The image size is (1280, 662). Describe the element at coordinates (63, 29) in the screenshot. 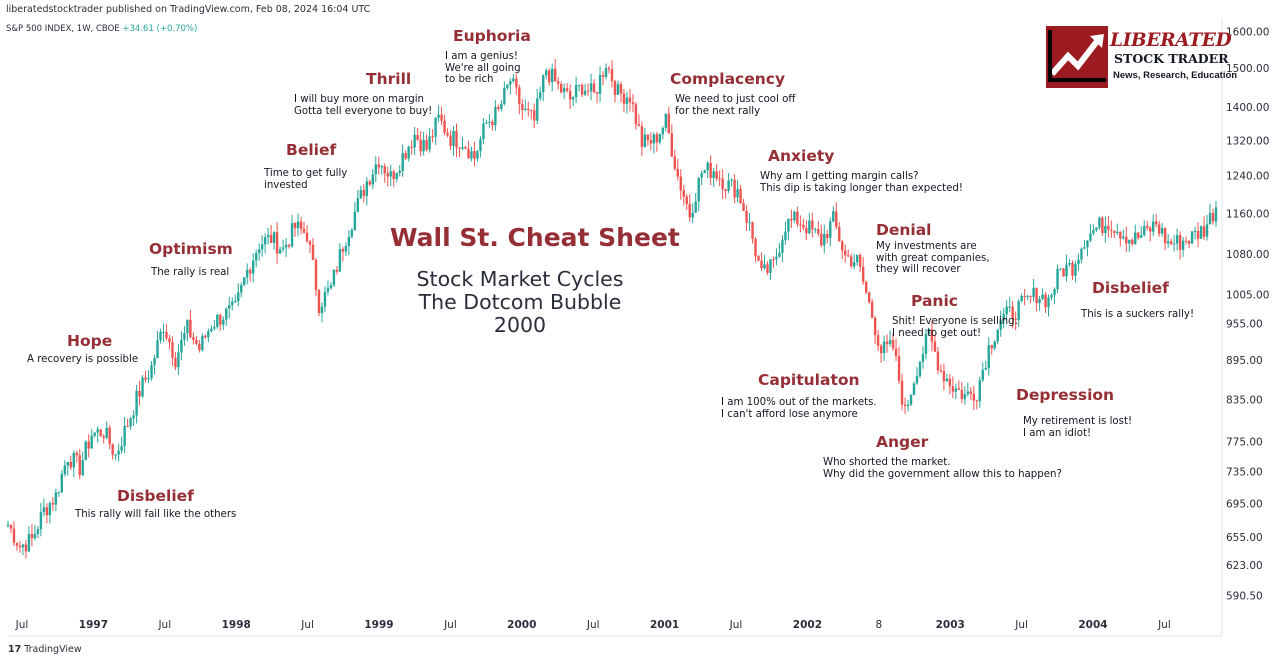

I see `symbol-name: S&P 500 INDEX, 1W, CBOE` at that location.